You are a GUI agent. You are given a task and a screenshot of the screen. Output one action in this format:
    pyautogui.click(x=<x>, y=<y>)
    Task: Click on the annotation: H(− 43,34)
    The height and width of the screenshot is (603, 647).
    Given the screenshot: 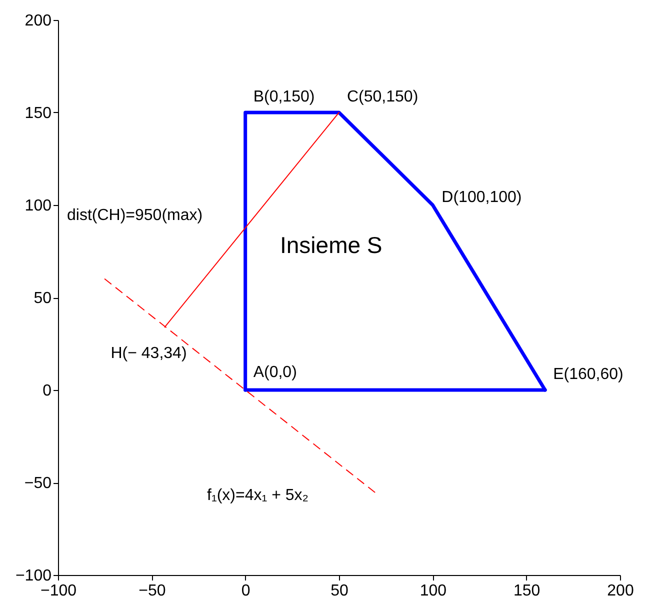 What is the action you would take?
    pyautogui.click(x=148, y=353)
    